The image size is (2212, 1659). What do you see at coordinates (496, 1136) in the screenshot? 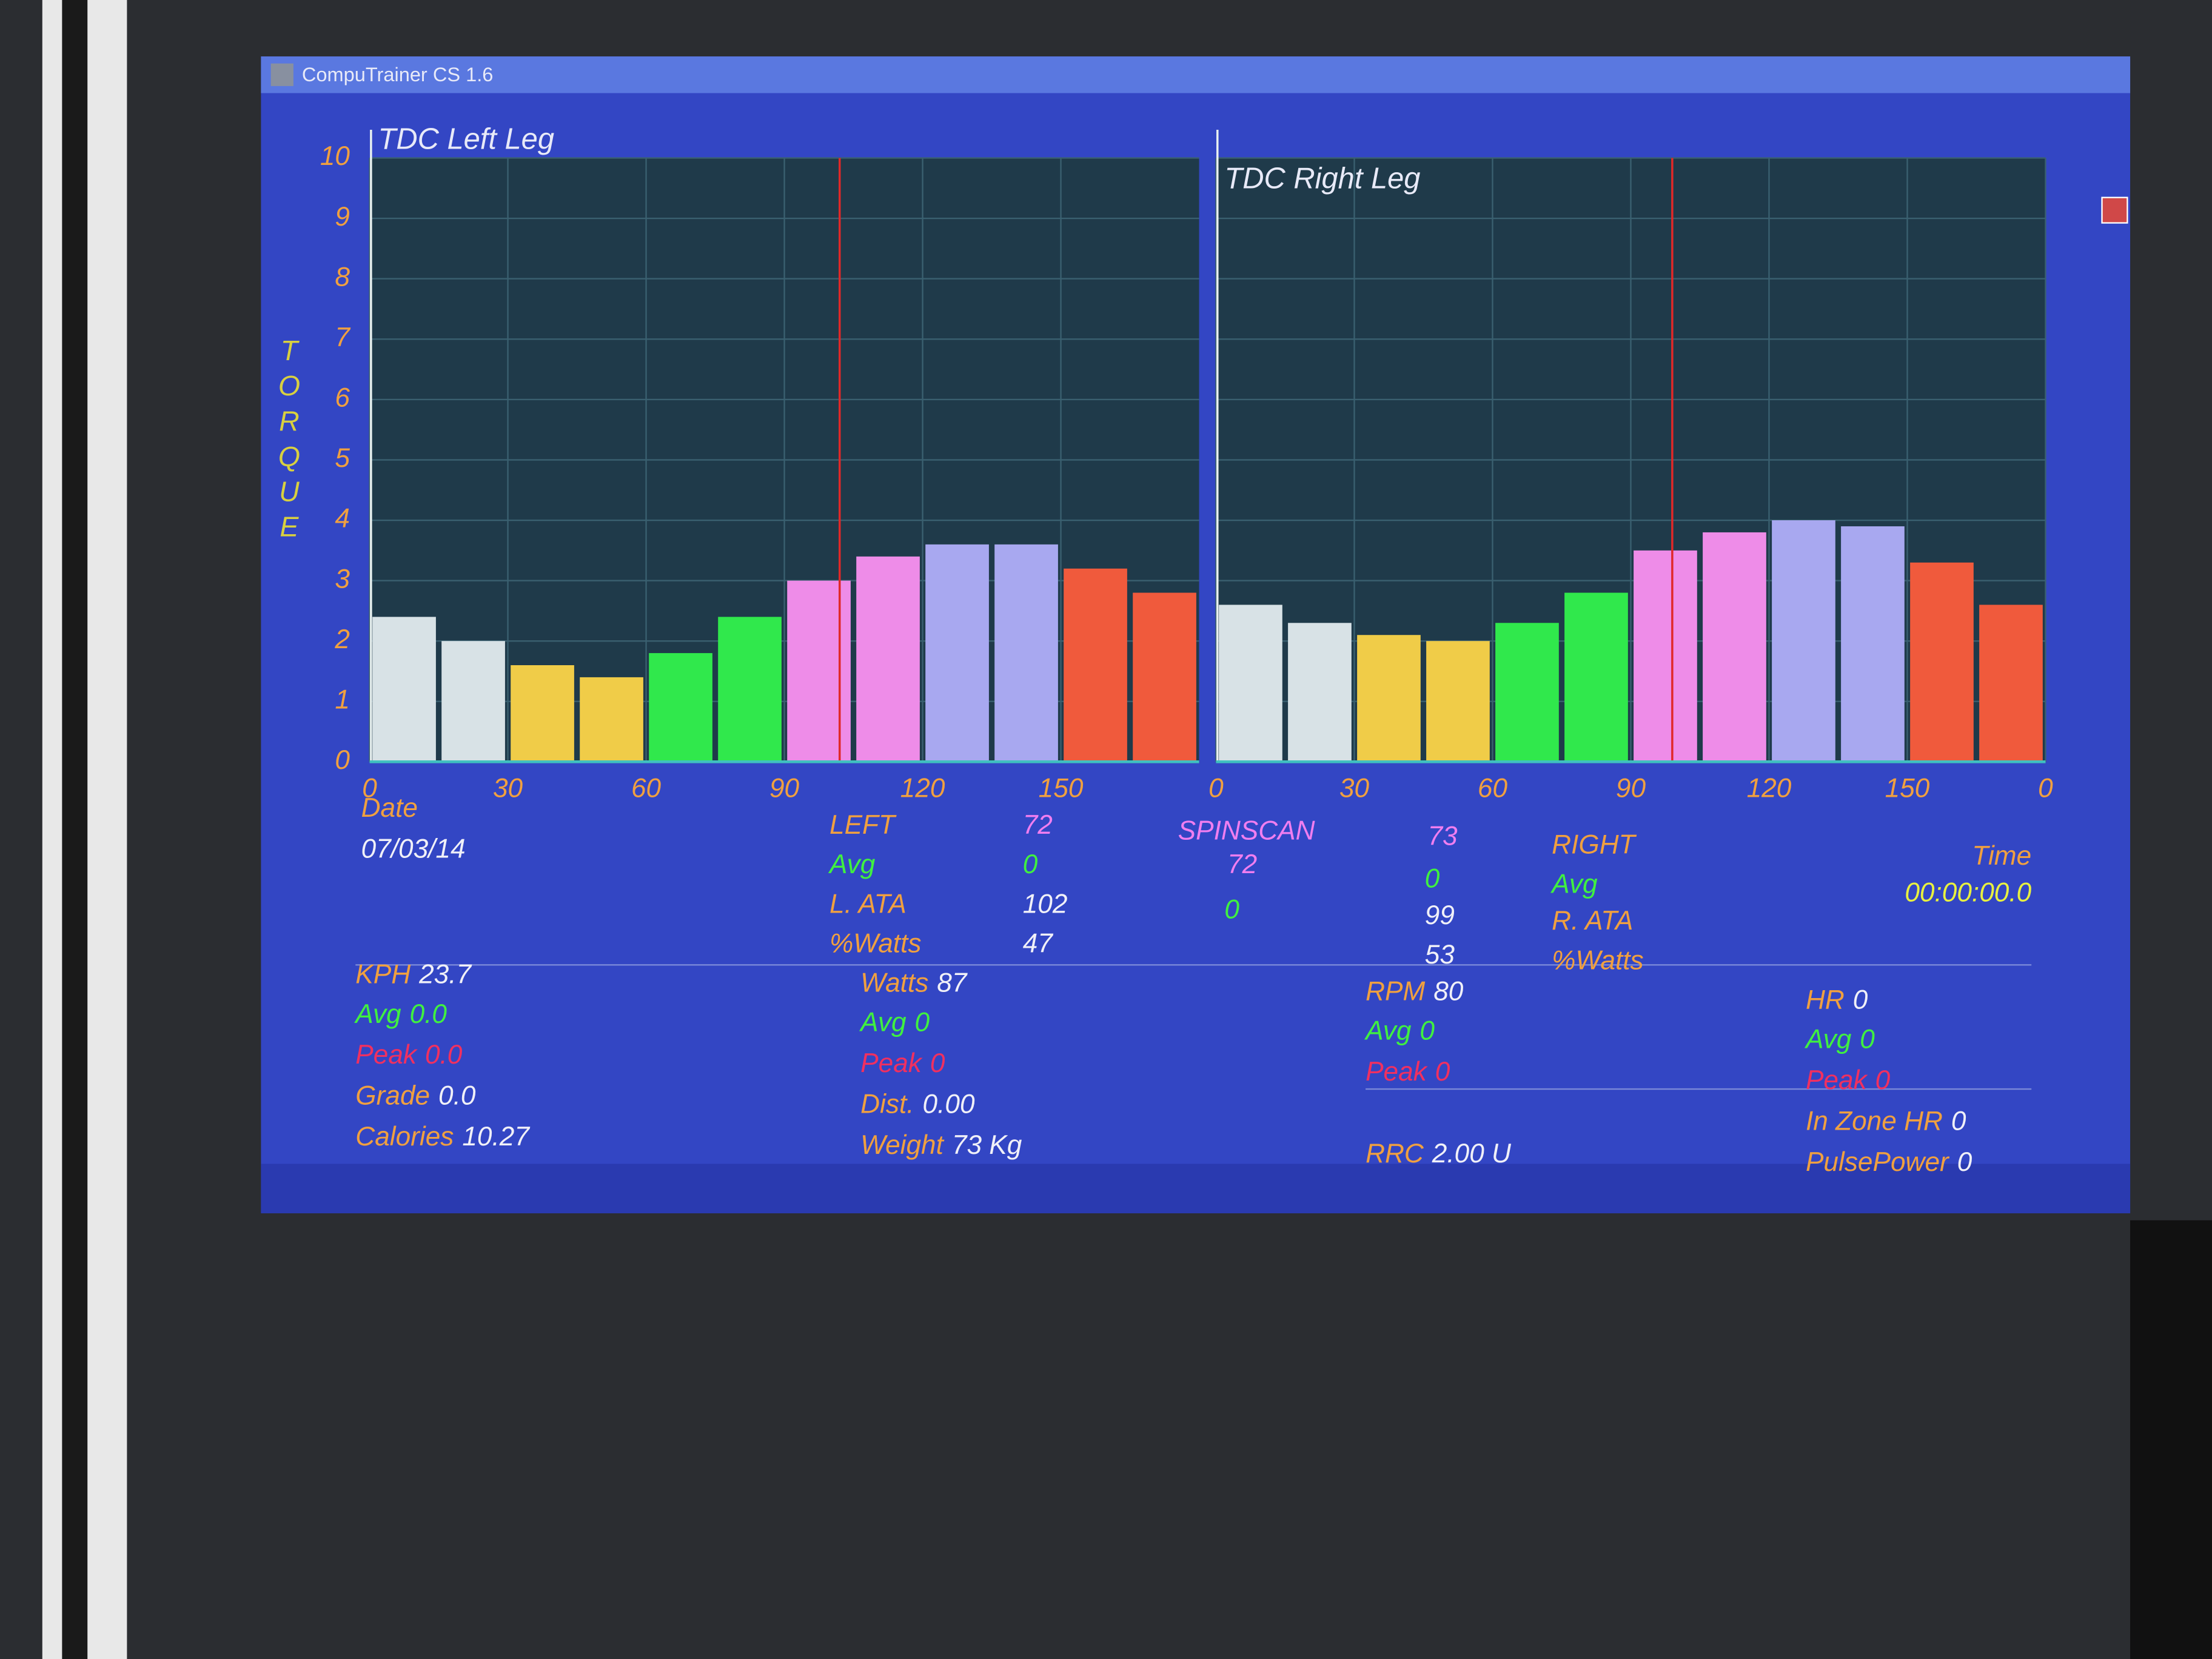
I see `metric-value: 10.27` at bounding box center [496, 1136].